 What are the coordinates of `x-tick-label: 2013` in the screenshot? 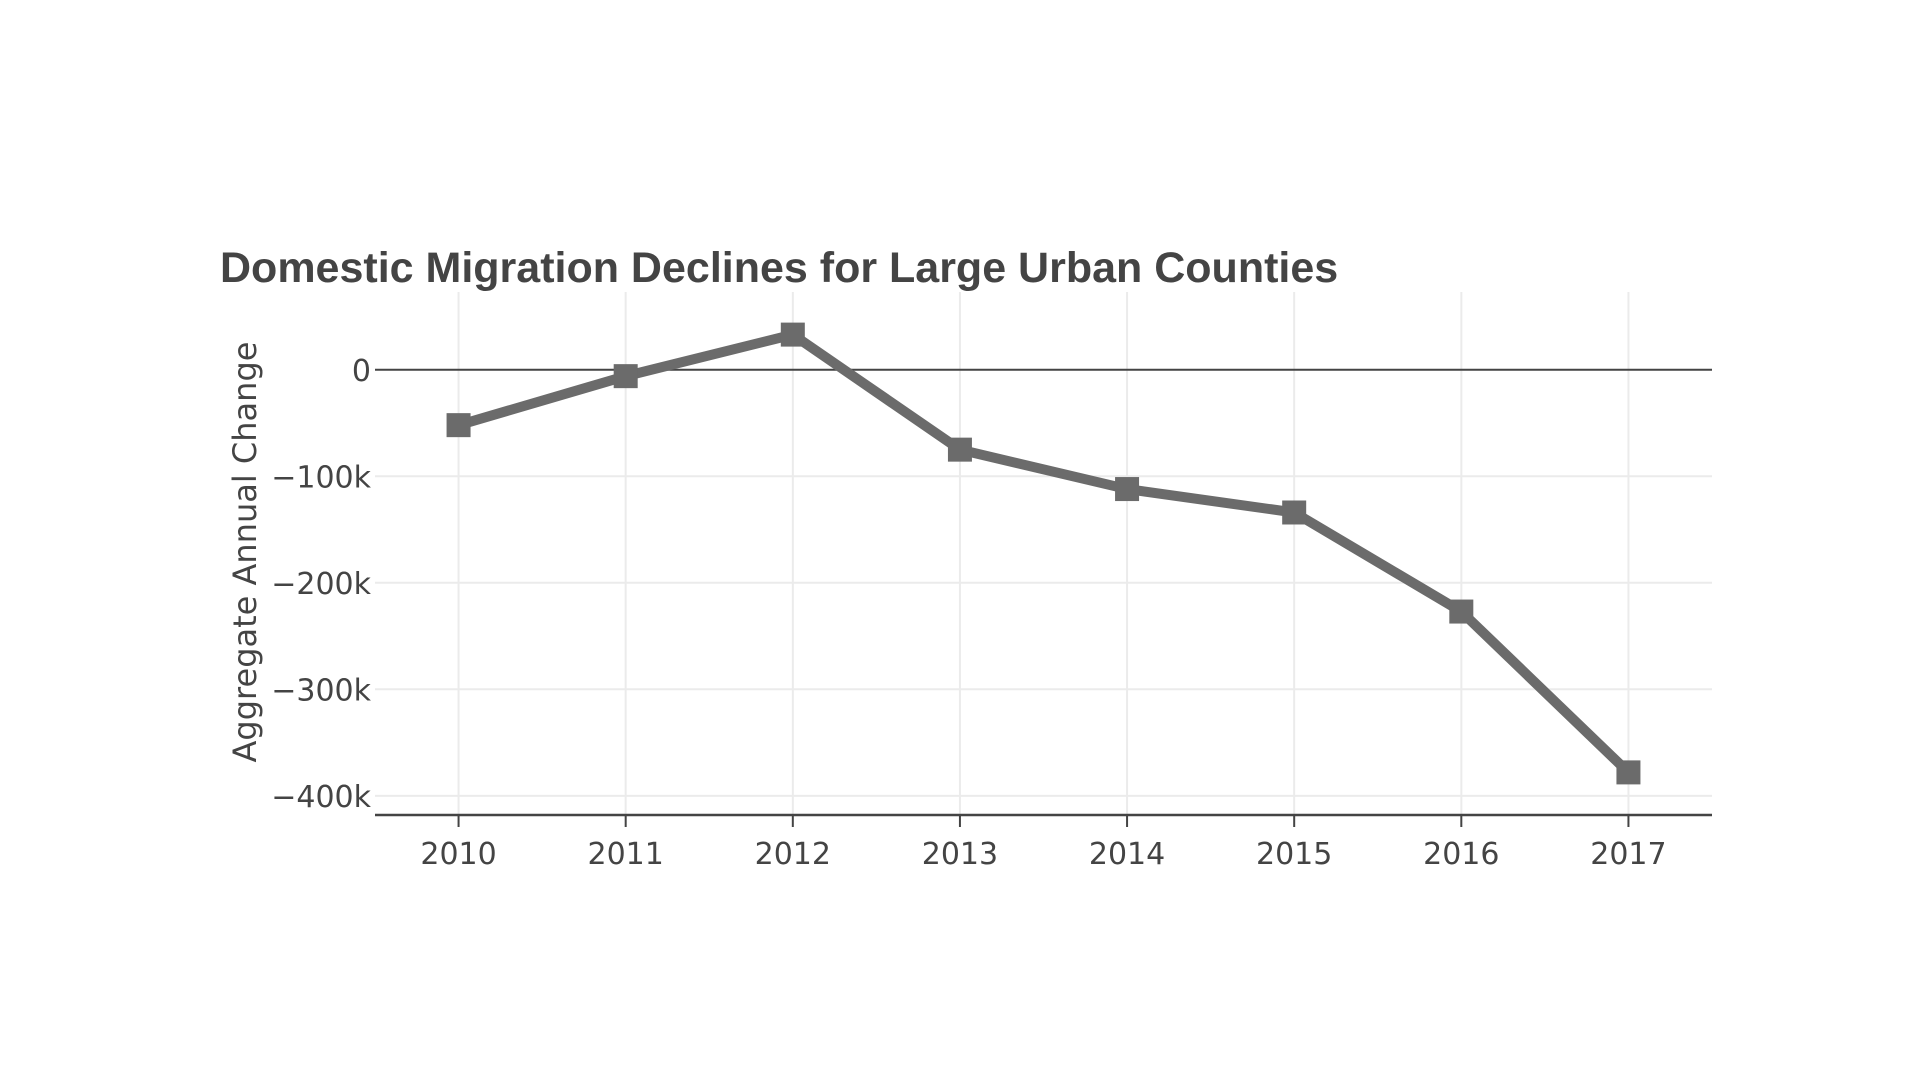 It's located at (960, 854).